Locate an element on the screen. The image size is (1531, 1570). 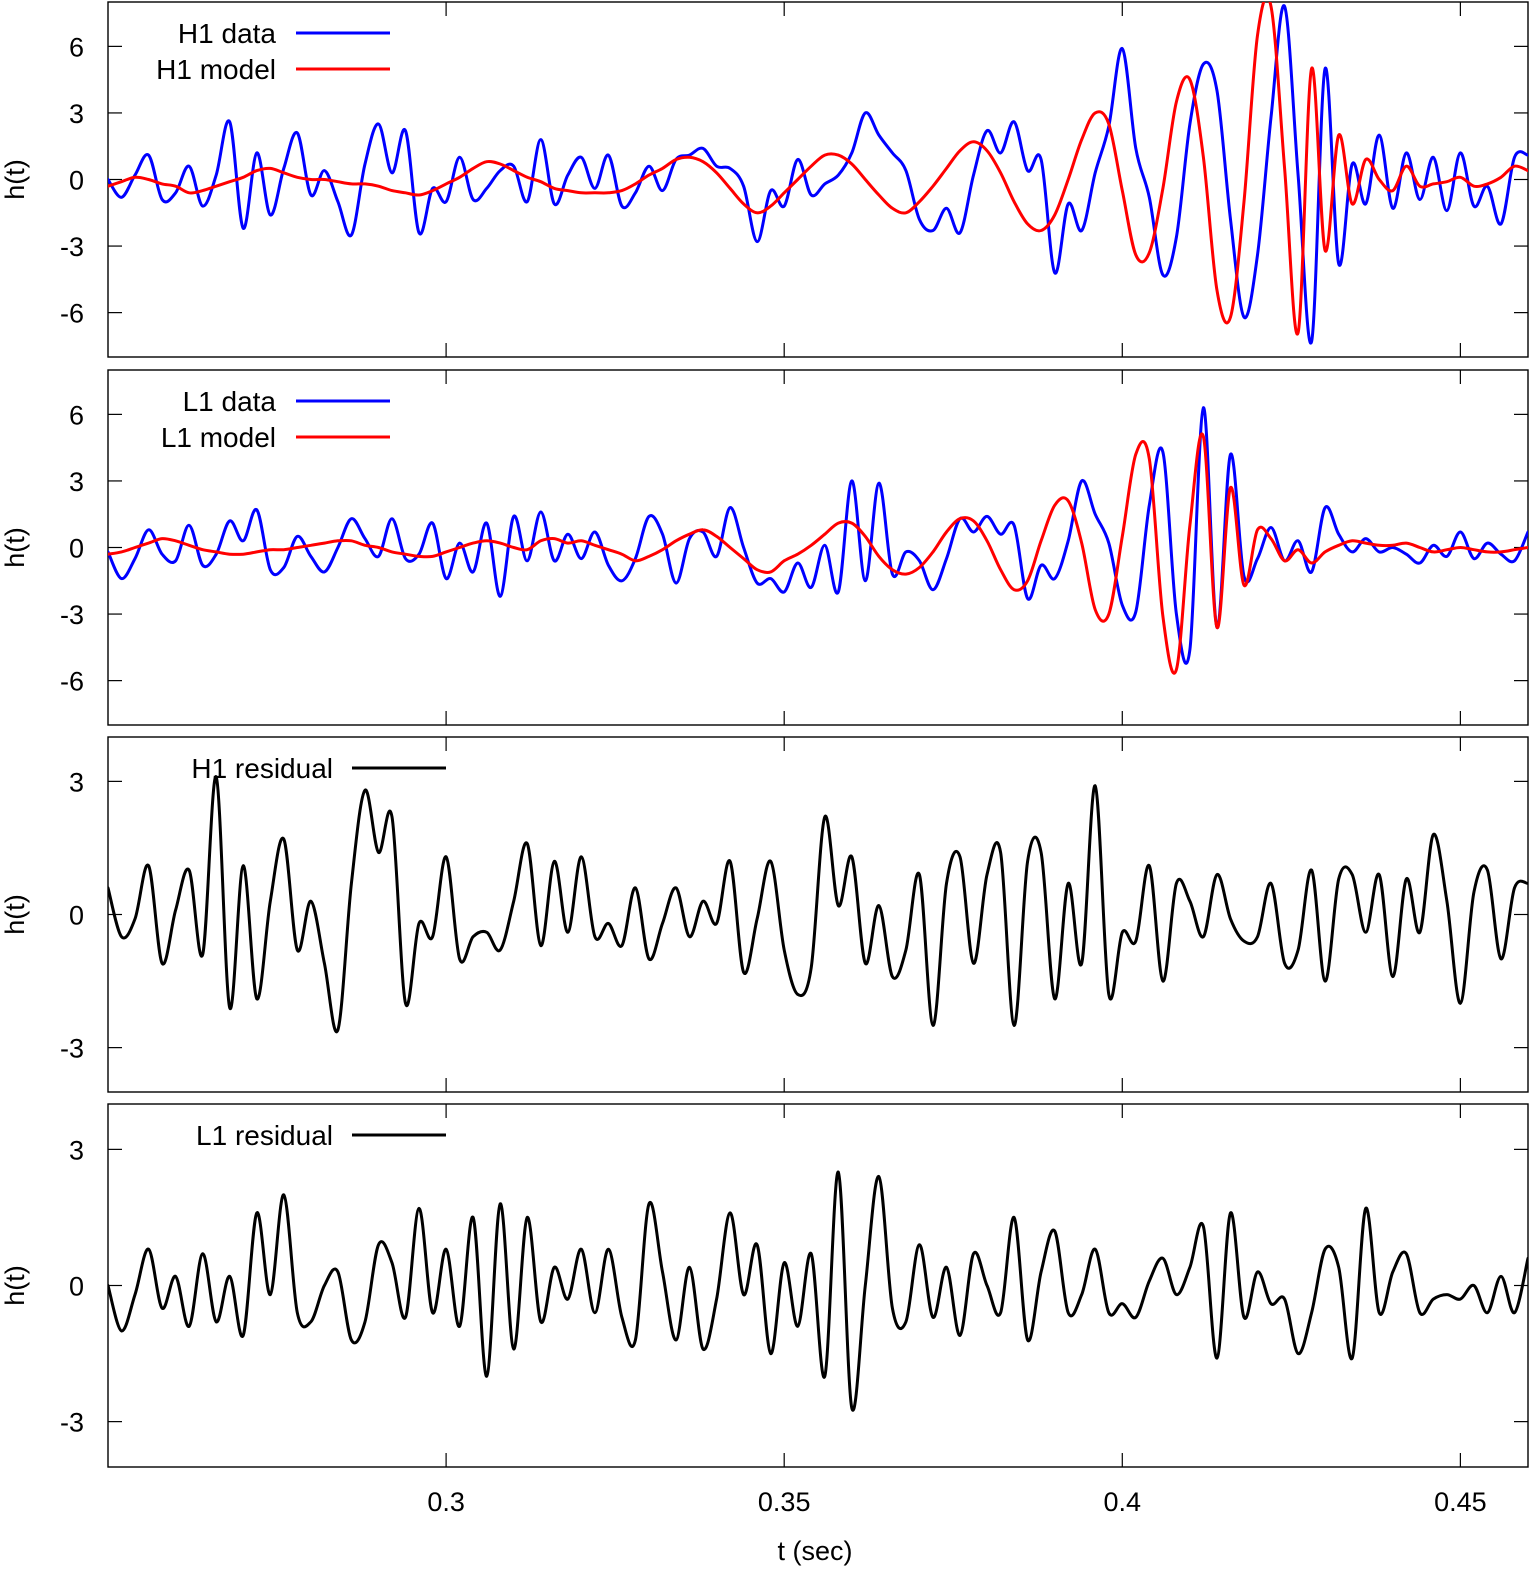
x-tick-label: 0.45 is located at coordinates (1460, 1502).